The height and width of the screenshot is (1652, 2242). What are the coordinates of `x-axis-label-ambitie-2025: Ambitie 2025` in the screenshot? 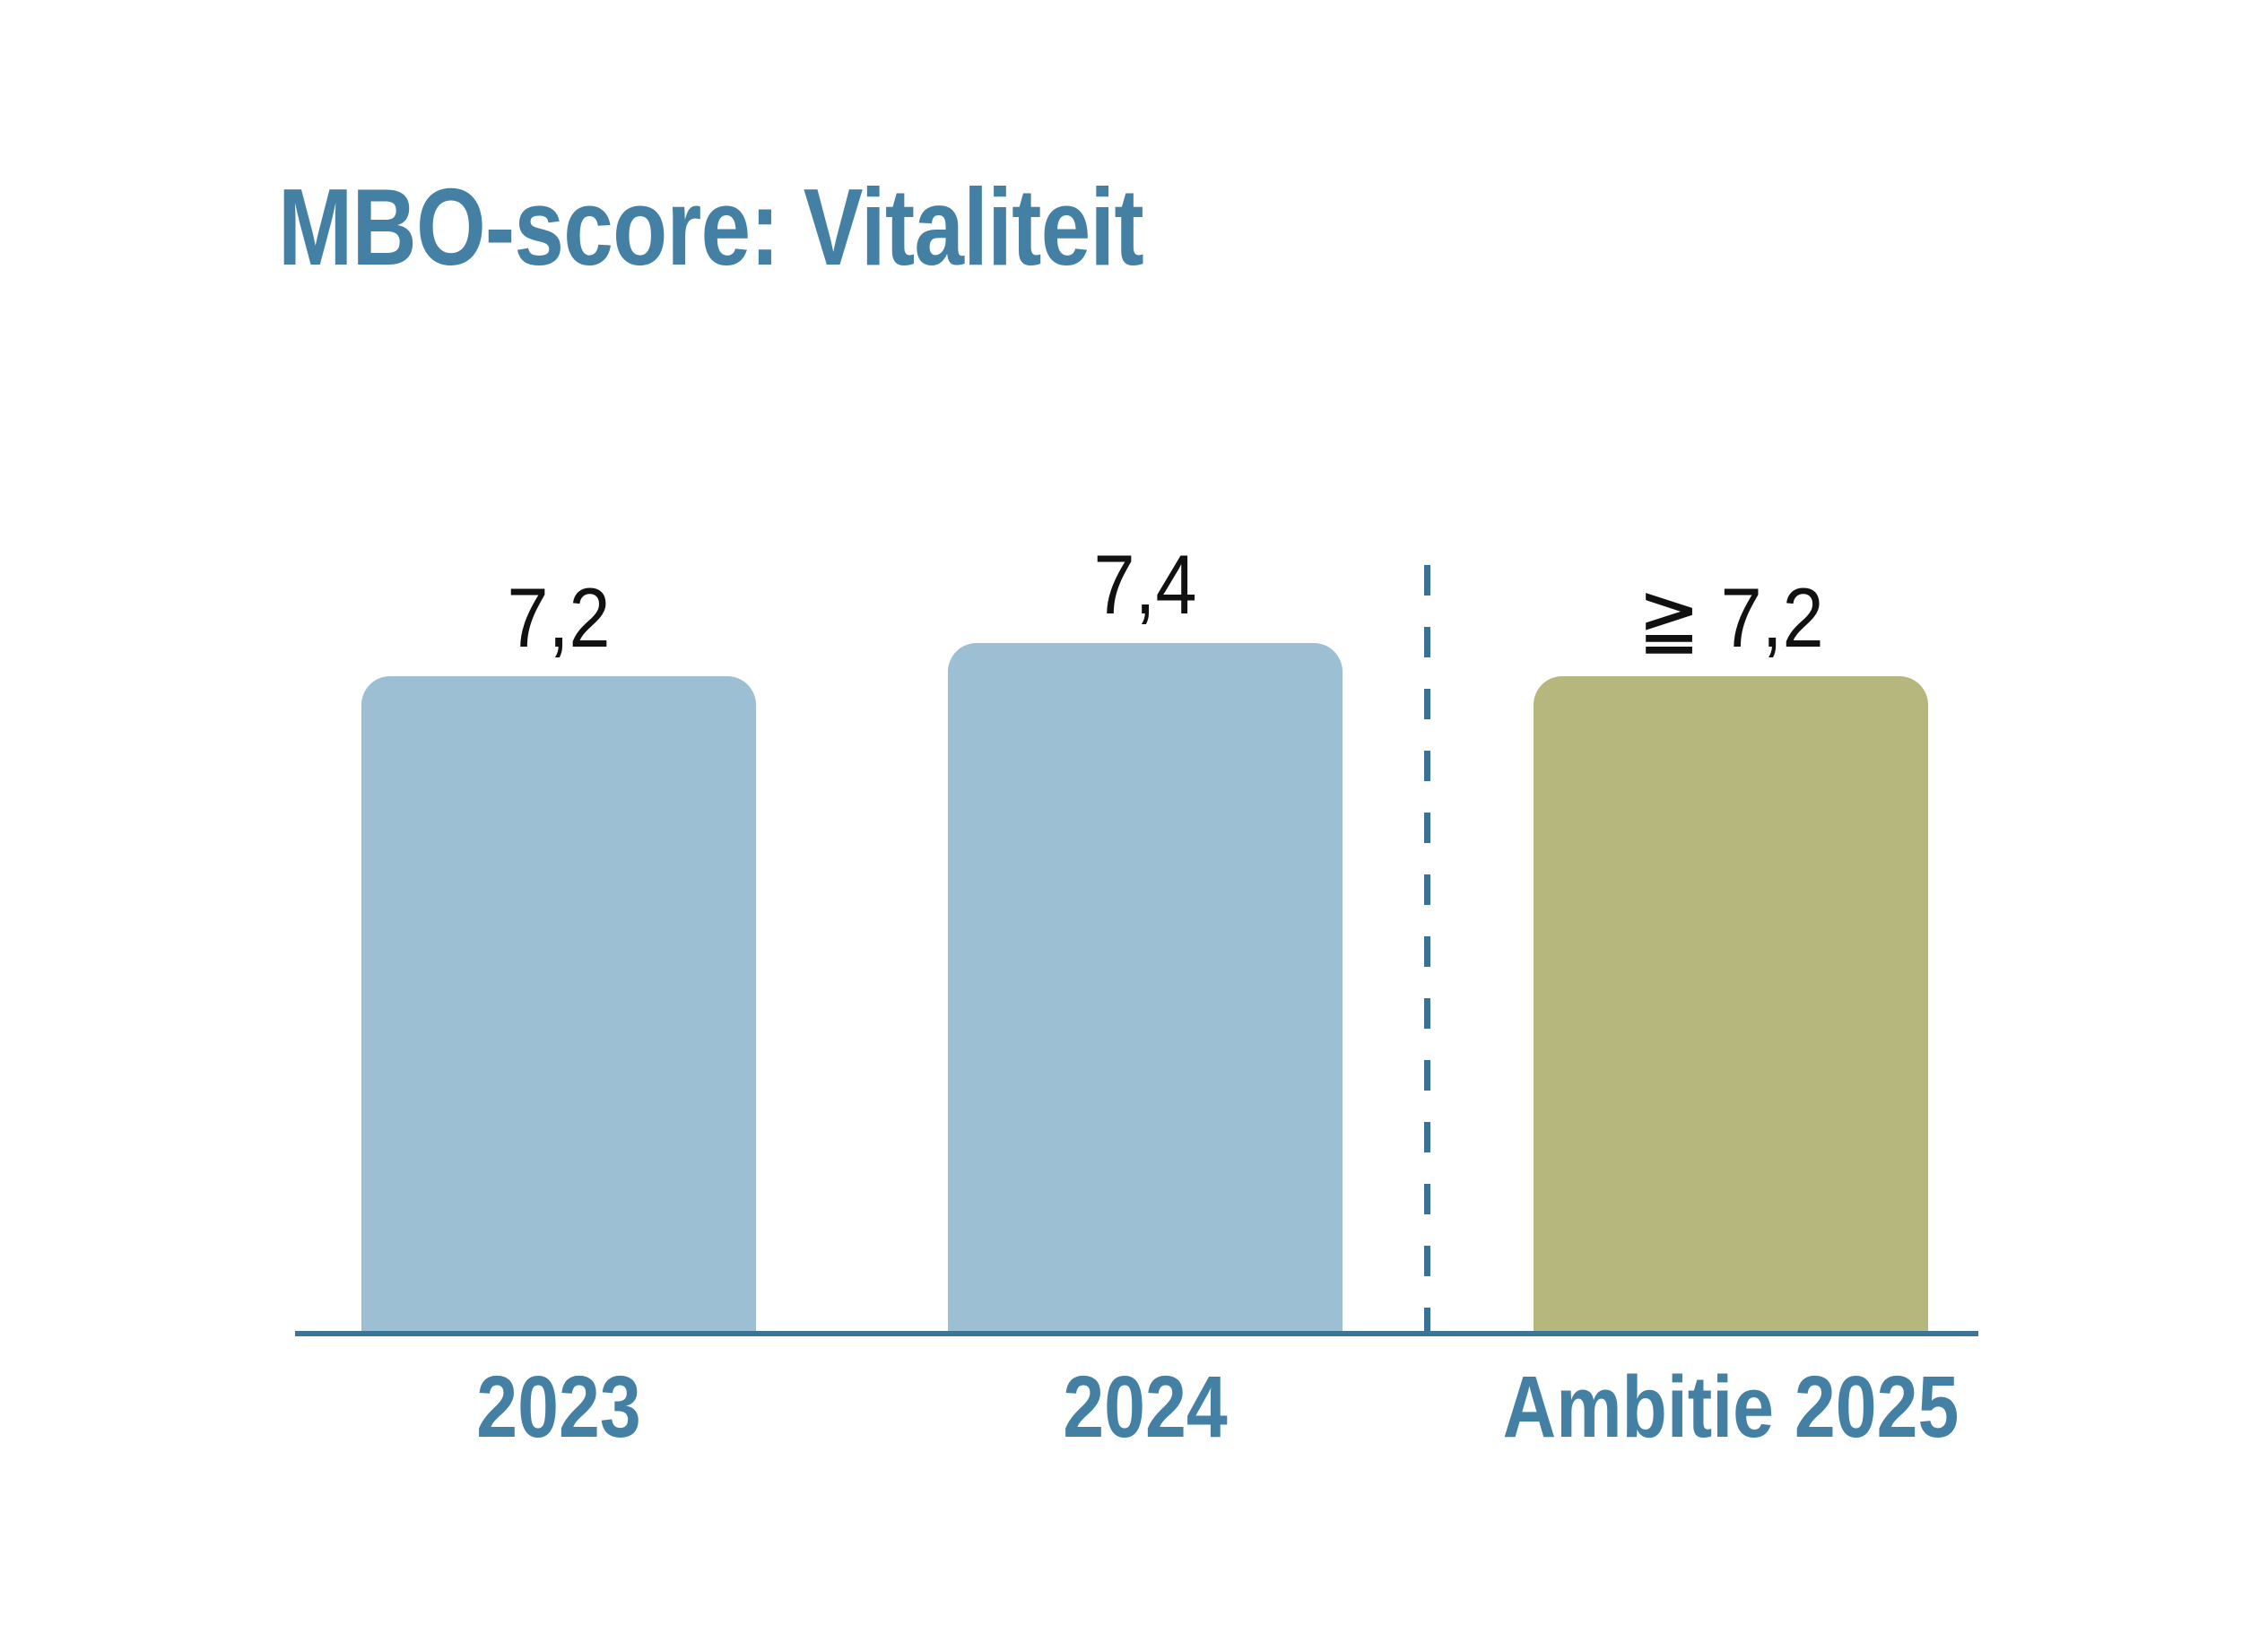 It's located at (1731, 1407).